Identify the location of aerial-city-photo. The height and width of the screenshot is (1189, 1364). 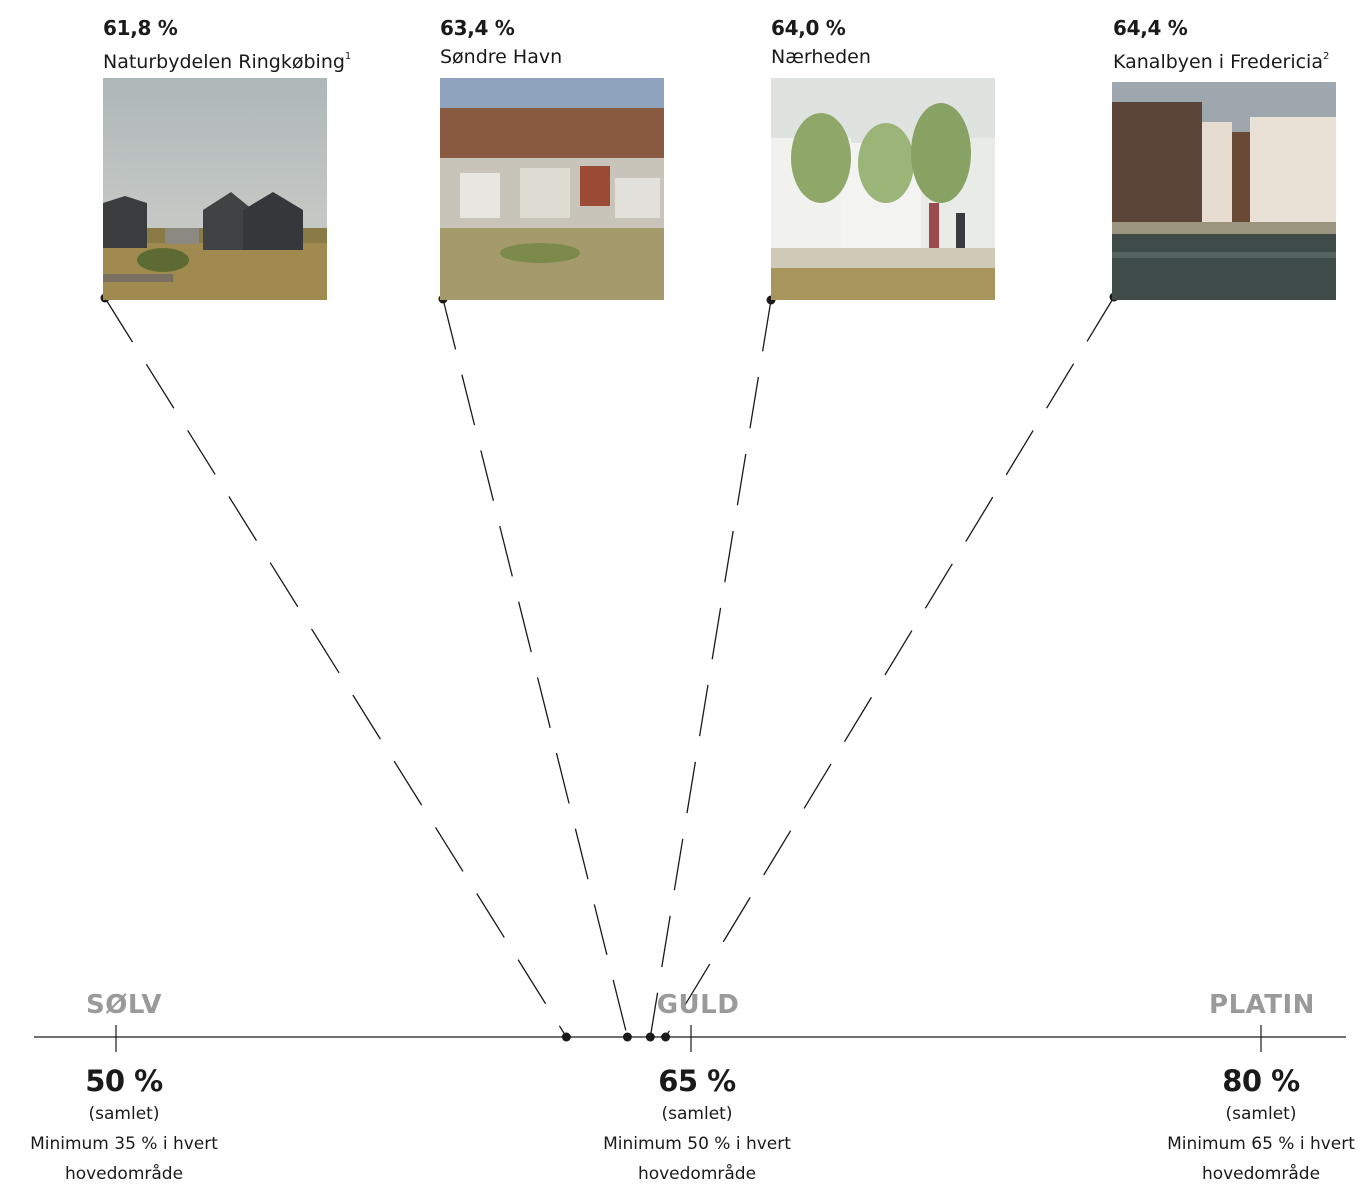
(552, 189).